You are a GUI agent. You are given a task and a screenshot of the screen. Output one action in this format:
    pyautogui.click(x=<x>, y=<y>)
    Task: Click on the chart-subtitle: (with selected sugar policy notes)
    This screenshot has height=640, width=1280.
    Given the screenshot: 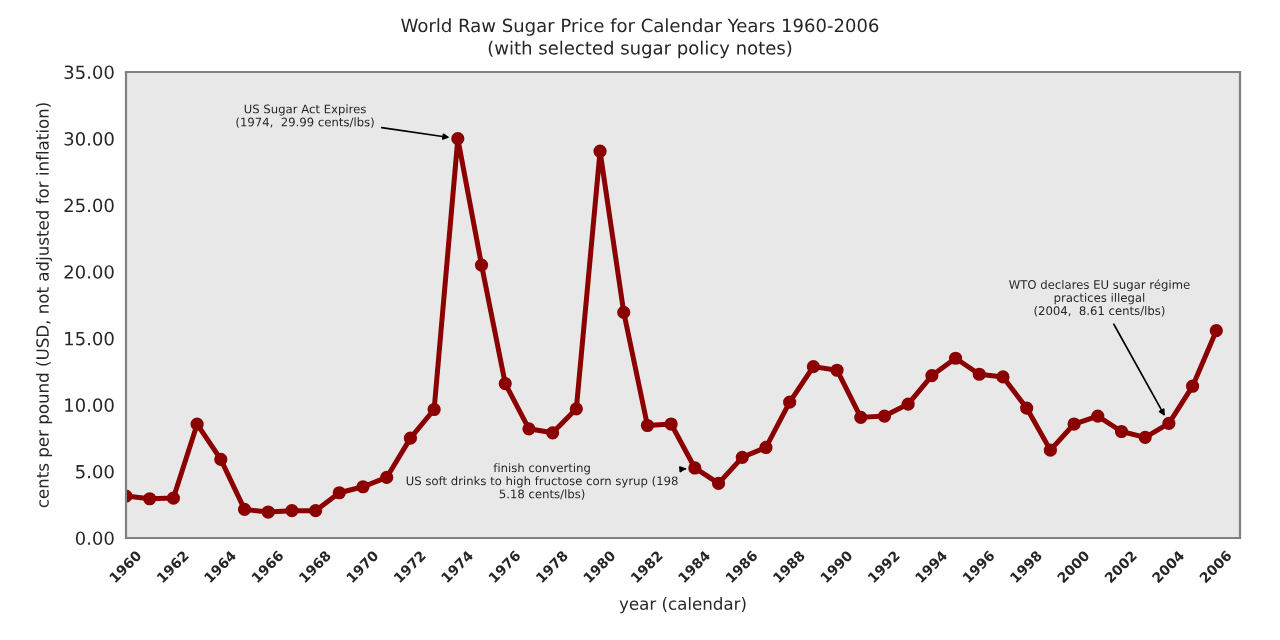 What is the action you would take?
    pyautogui.click(x=640, y=49)
    